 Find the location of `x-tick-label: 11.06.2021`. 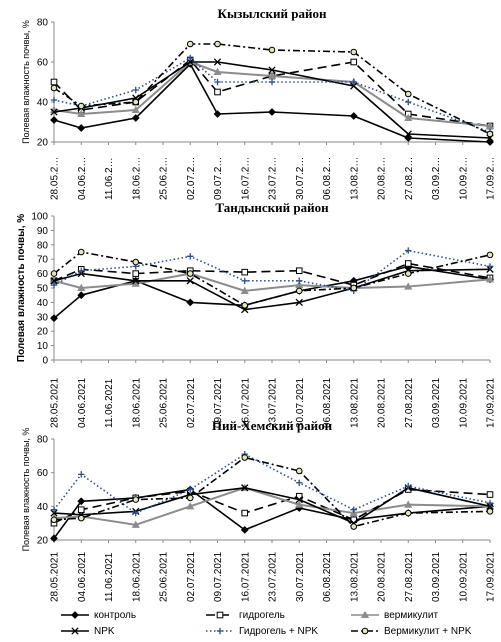

x-tick-label: 11.06.2021 is located at coordinates (109, 577).